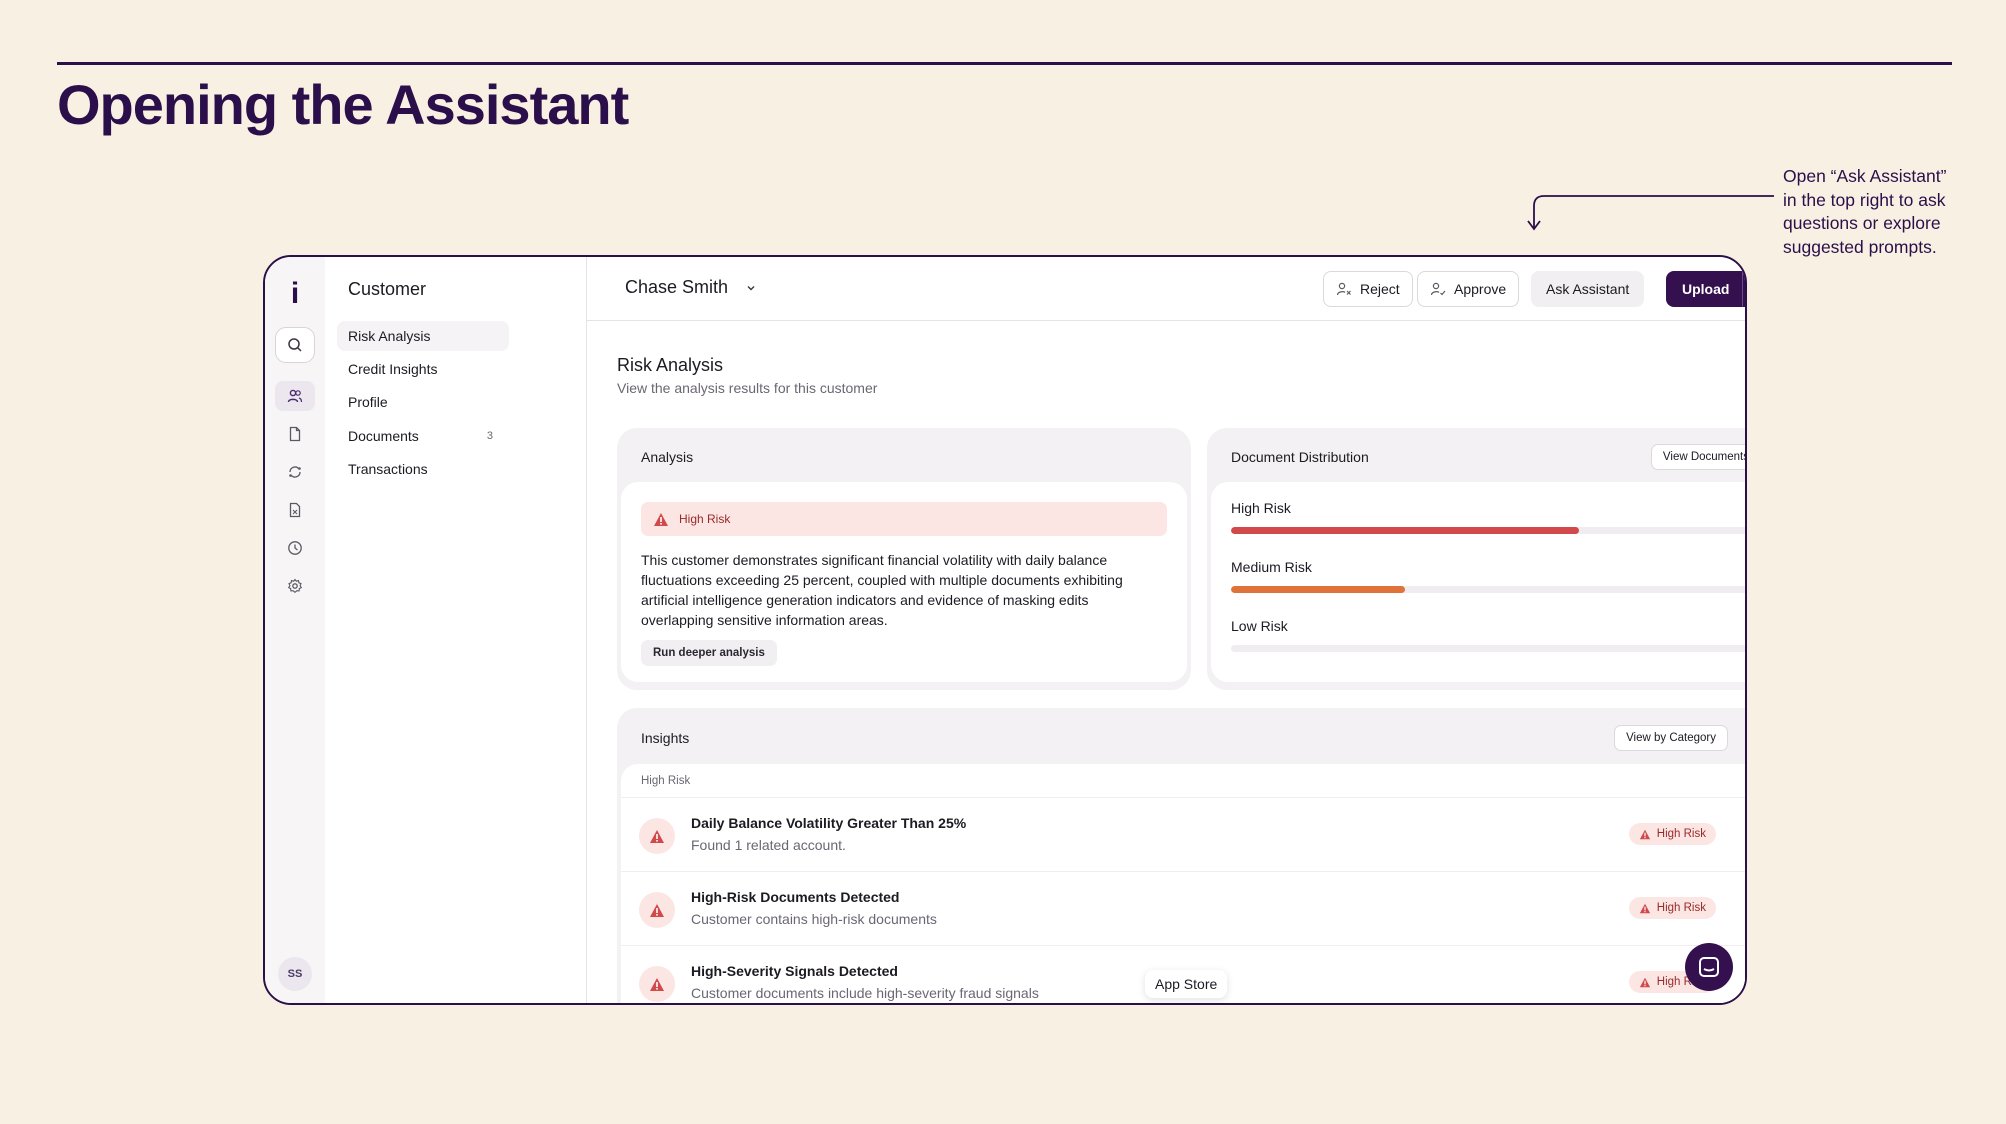  Describe the element at coordinates (1488, 635) in the screenshot. I see `distribution-row-low: Low Risk0` at that location.